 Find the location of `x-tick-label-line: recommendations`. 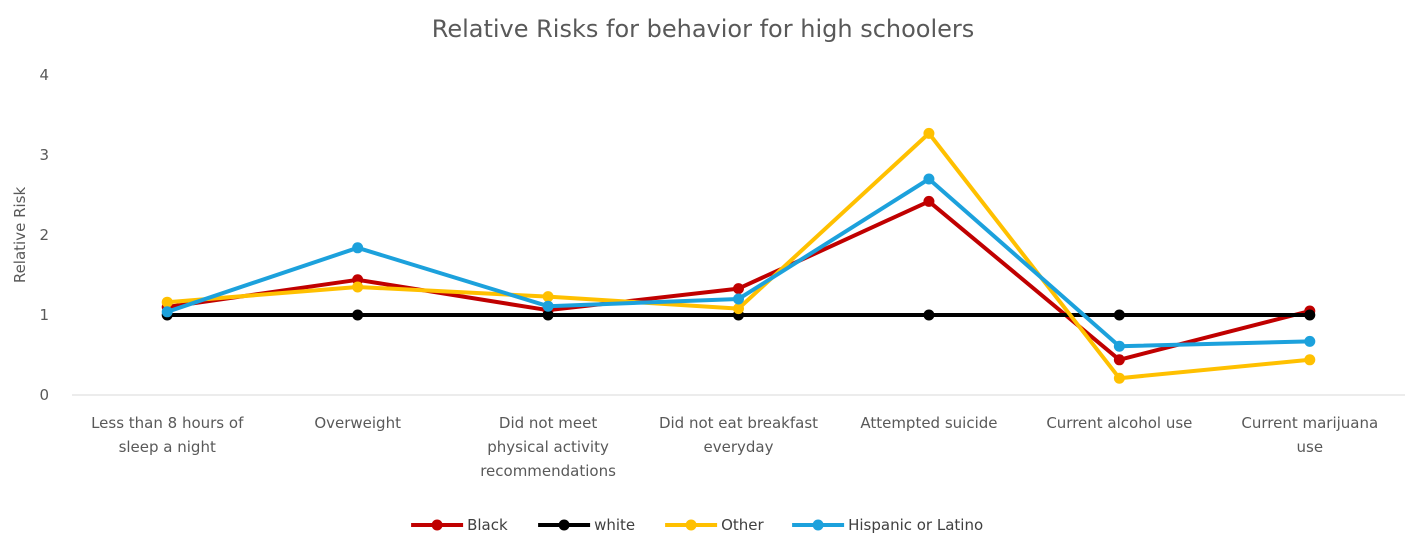

x-tick-label-line: recommendations is located at coordinates (548, 471).